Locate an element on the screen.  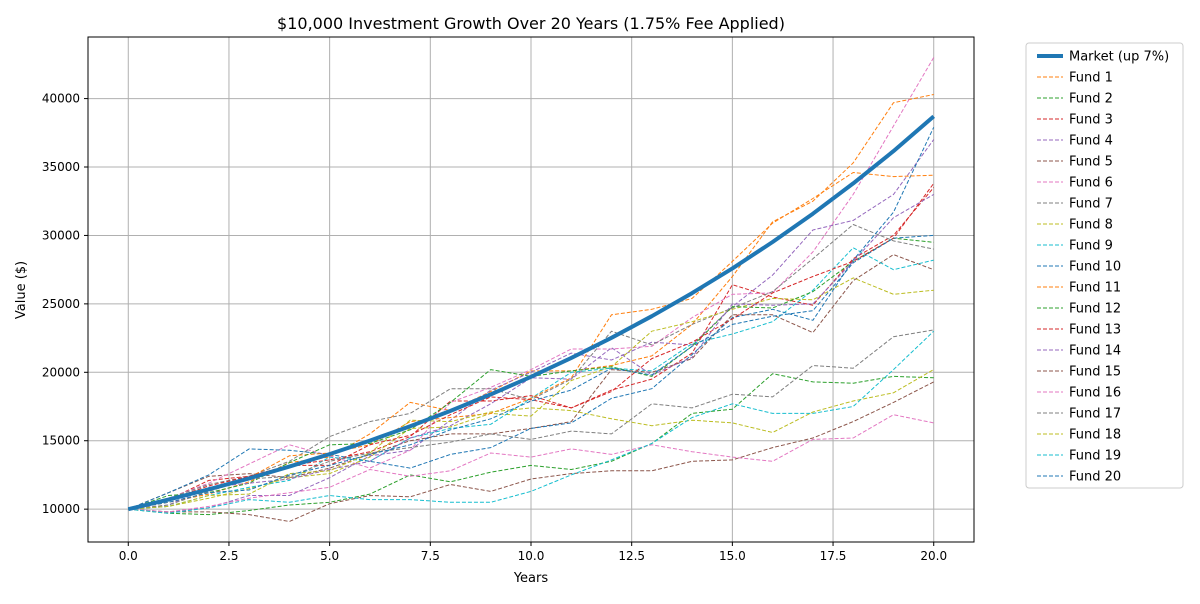
legend-box is located at coordinates (1104, 265).